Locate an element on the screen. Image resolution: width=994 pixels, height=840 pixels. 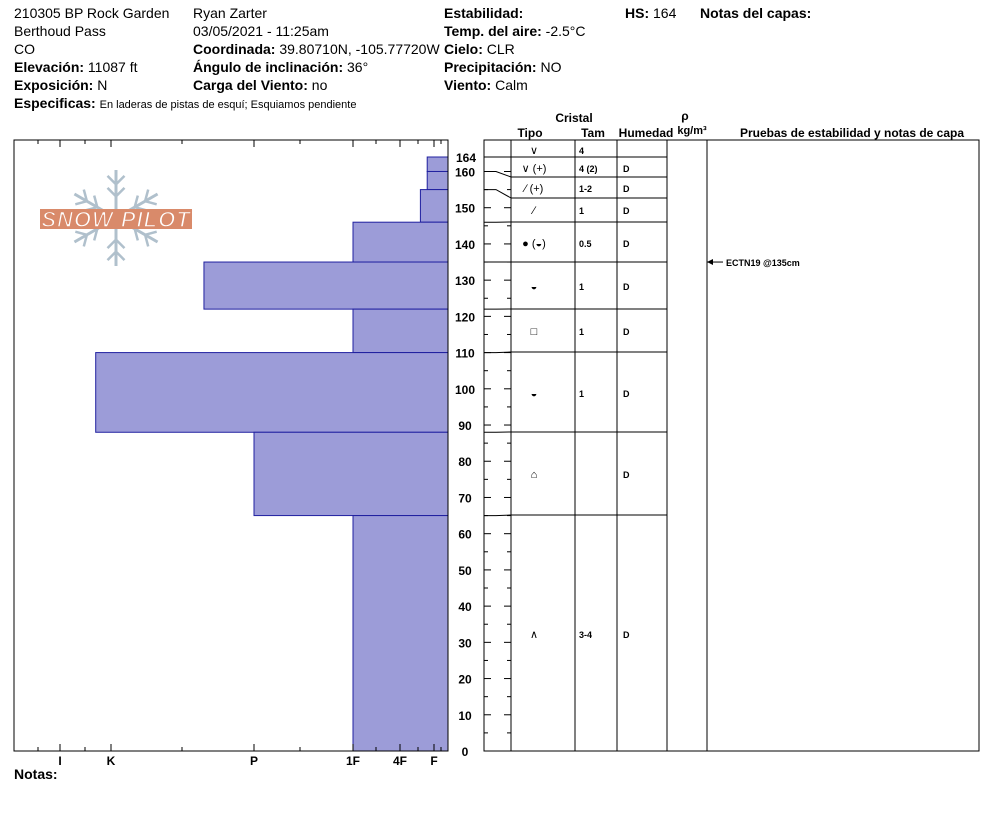
height-label: 70 is located at coordinates (465, 498).